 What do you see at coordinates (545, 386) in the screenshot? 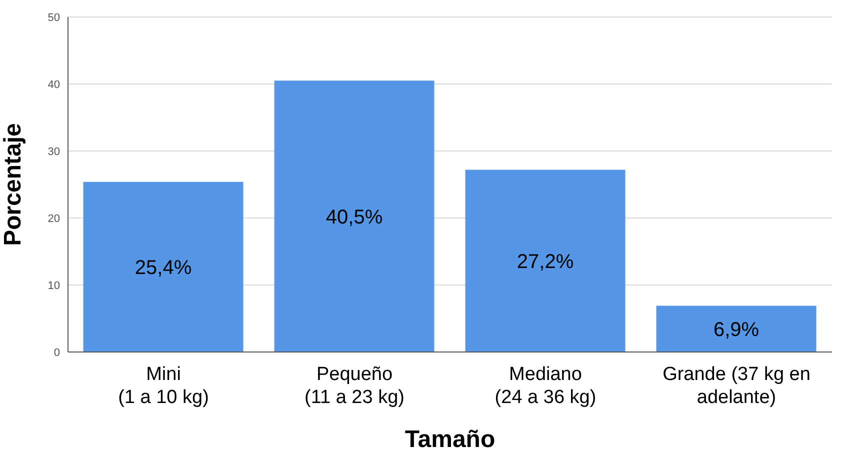
I see `x-tick-label: Mediano (24 a 36 kg)` at bounding box center [545, 386].